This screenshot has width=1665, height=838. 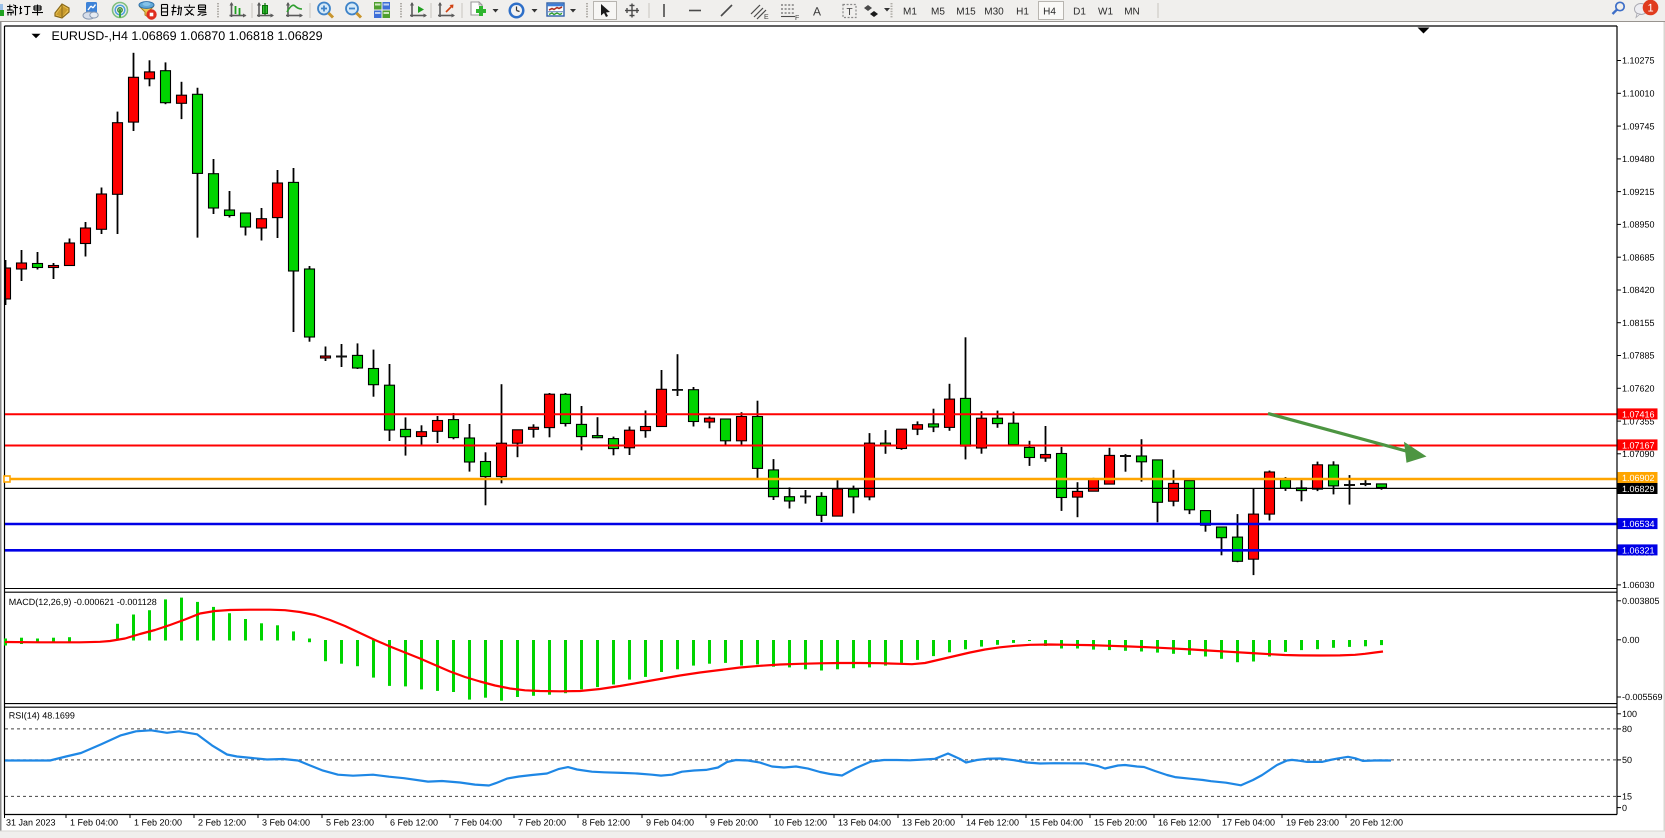 I want to click on svg-text: 10 Feb 12:00, so click(x=800, y=823).